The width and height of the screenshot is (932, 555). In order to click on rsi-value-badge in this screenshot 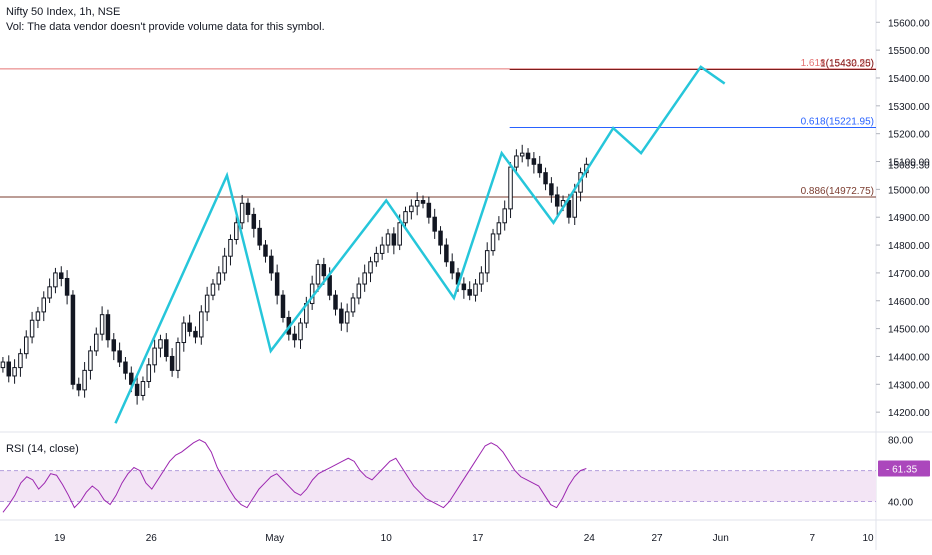, I will do `click(904, 468)`.